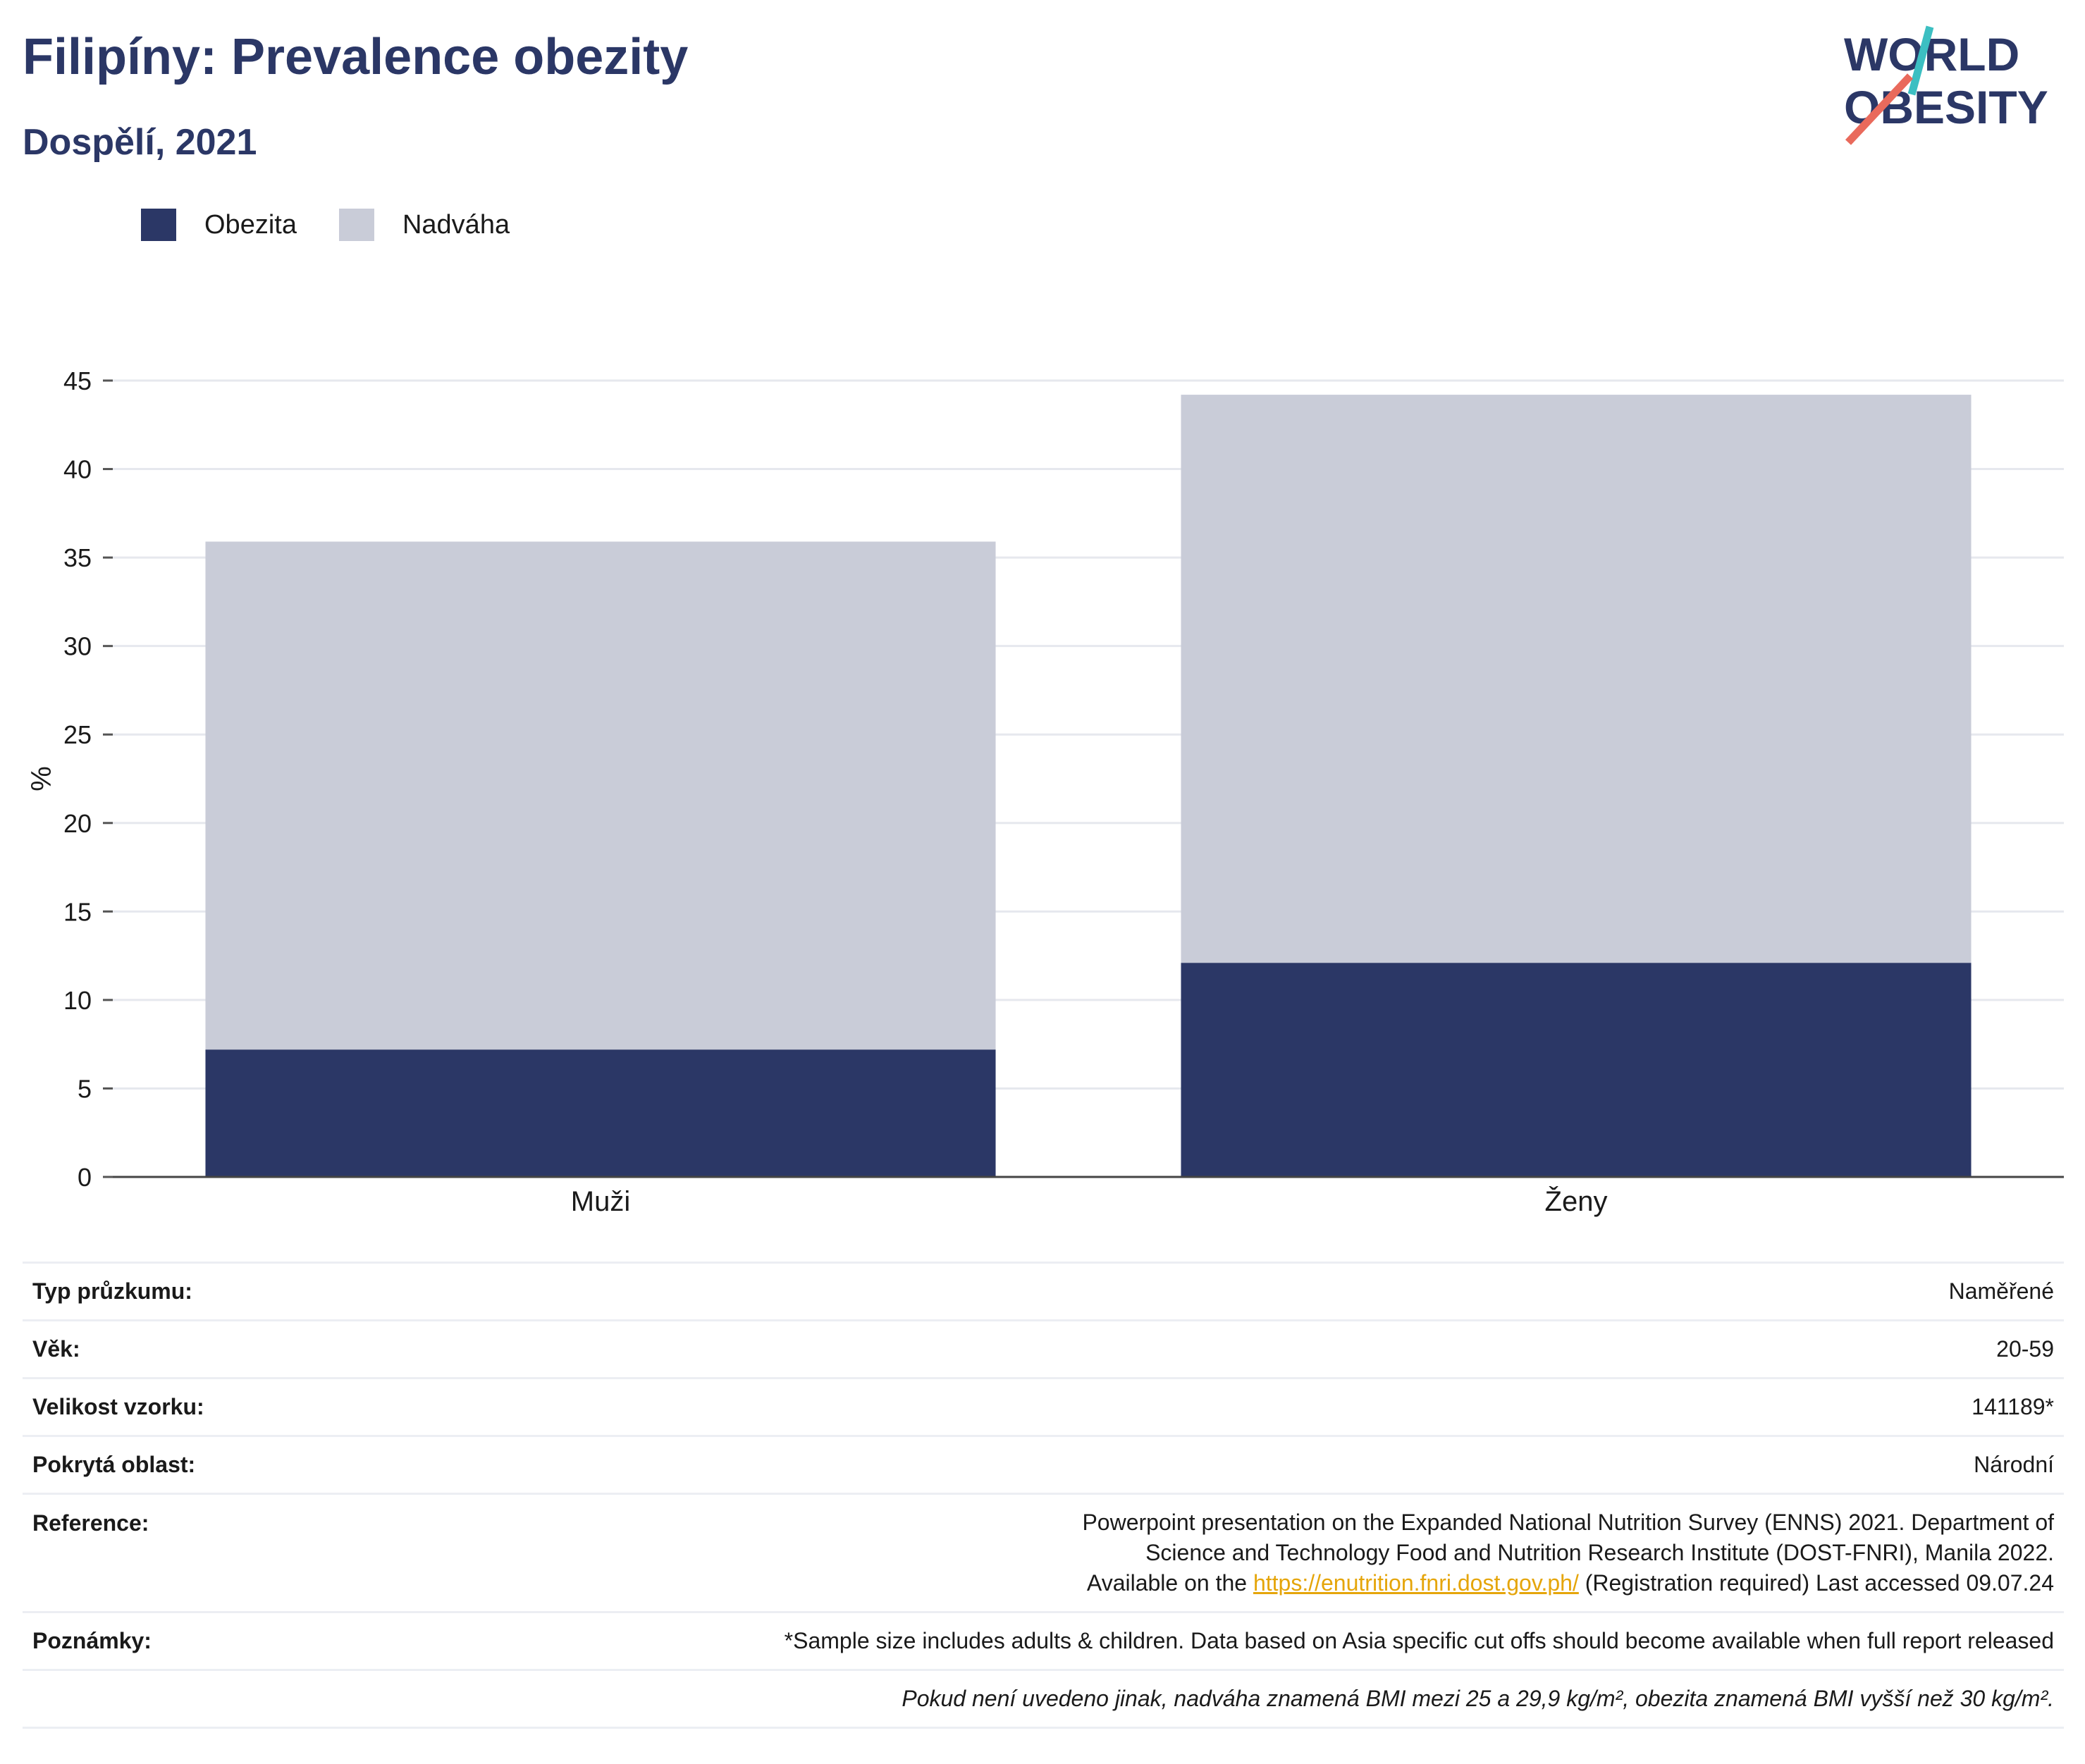 The width and height of the screenshot is (2085, 1764). What do you see at coordinates (158, 225) in the screenshot?
I see `legend-swatch-obesity` at bounding box center [158, 225].